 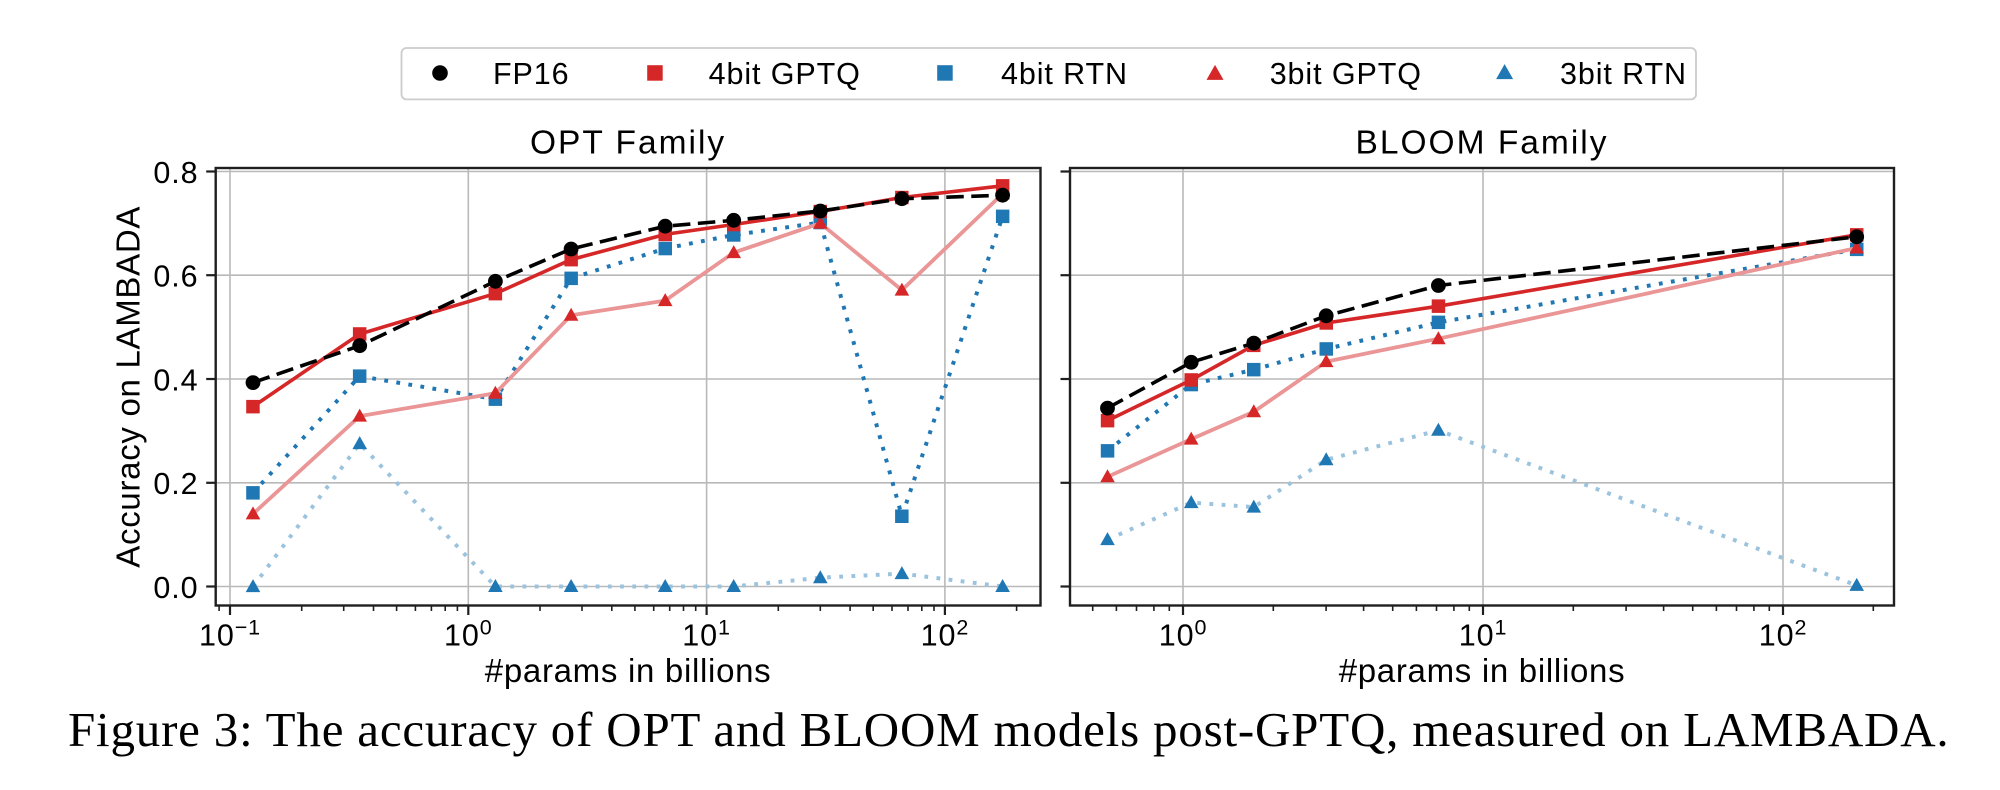 What do you see at coordinates (1623, 74) in the screenshot?
I see `svg-text: 3bit RTN` at bounding box center [1623, 74].